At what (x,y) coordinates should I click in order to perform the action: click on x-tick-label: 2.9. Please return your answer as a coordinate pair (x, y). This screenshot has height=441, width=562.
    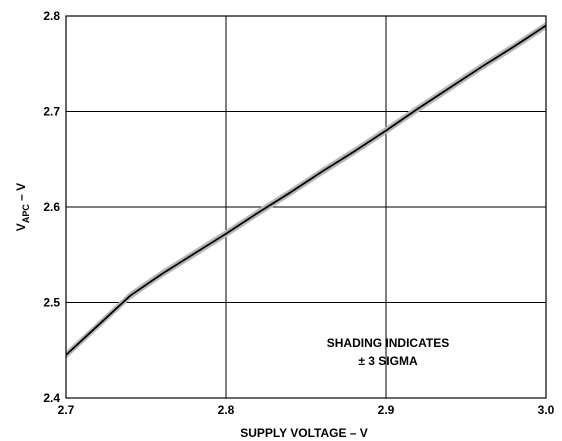
    Looking at the image, I should click on (386, 410).